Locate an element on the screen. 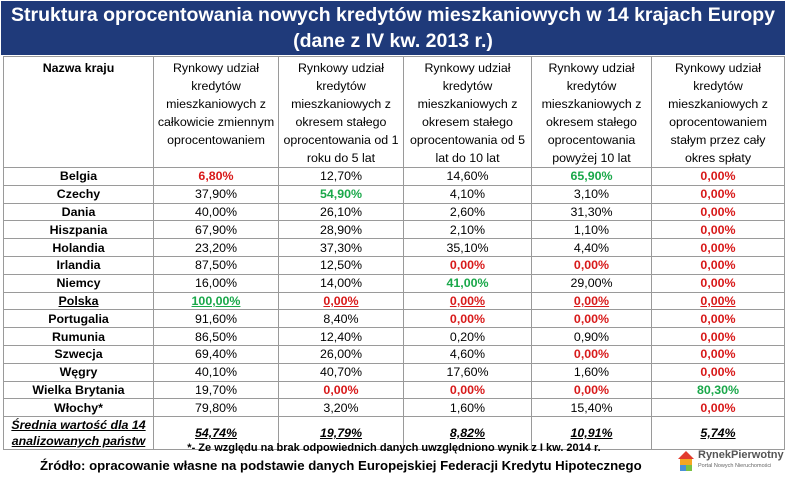  value-cell-variable-rate: 40,10% is located at coordinates (216, 372).